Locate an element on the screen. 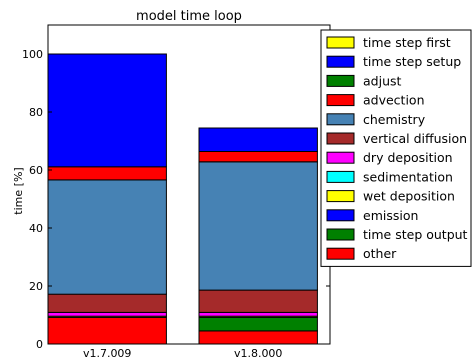 The width and height of the screenshot is (472, 358). legend-swatch-vertical-diffusion is located at coordinates (340, 138).